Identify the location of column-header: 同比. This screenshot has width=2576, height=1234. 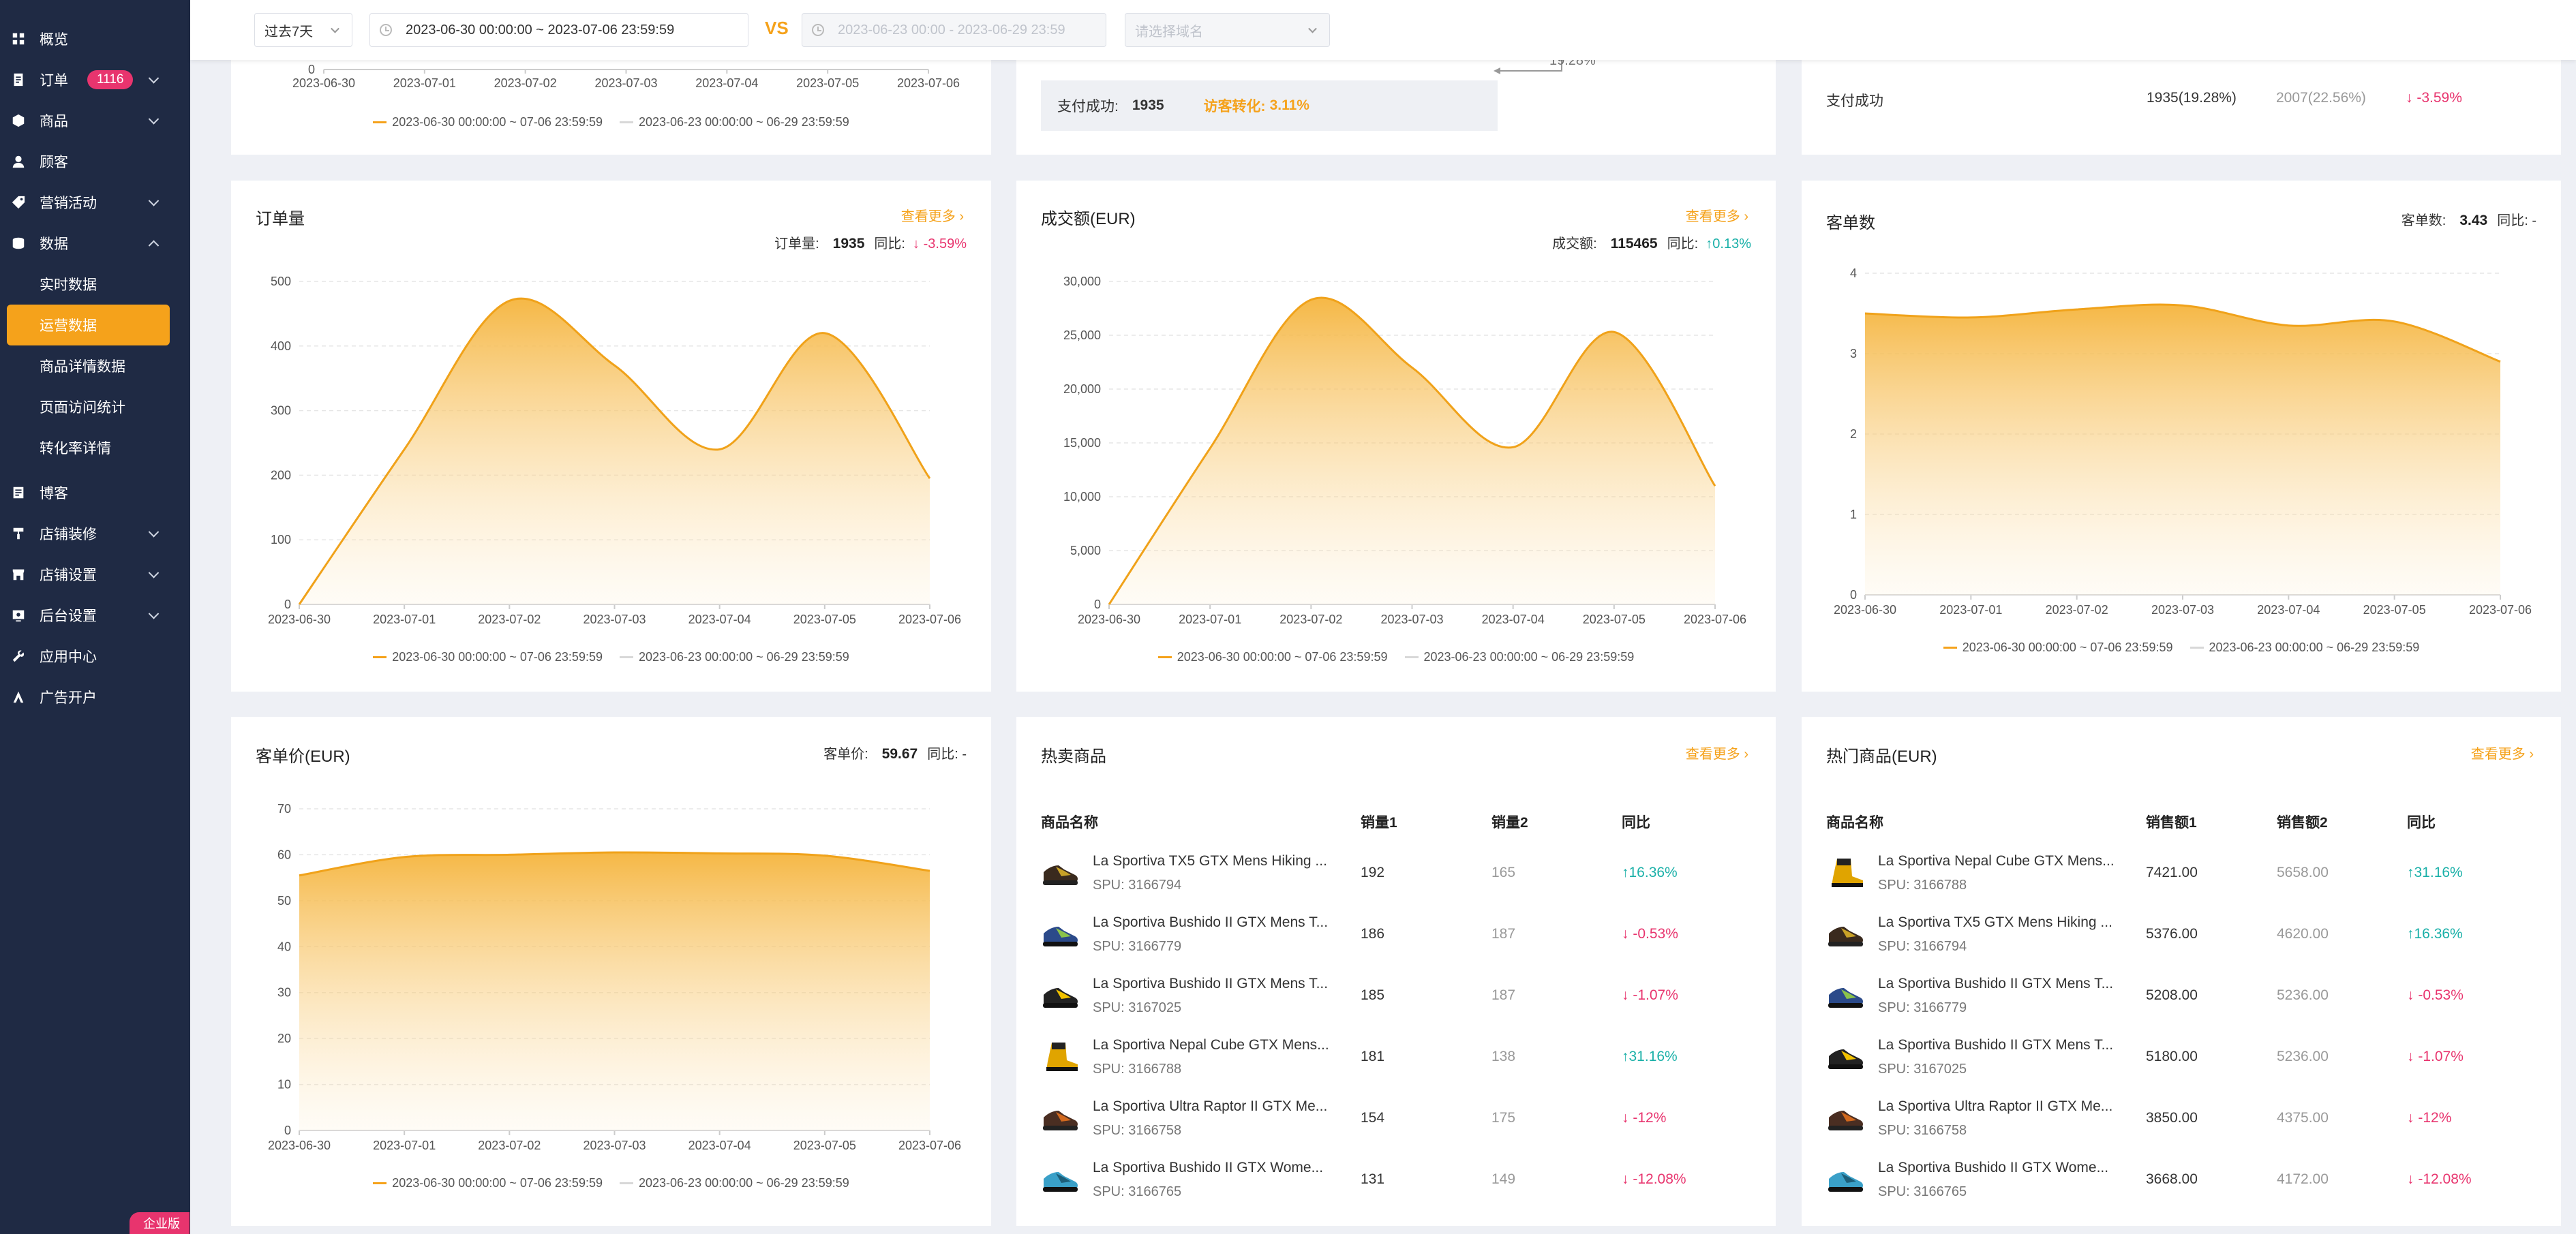
(2421, 823).